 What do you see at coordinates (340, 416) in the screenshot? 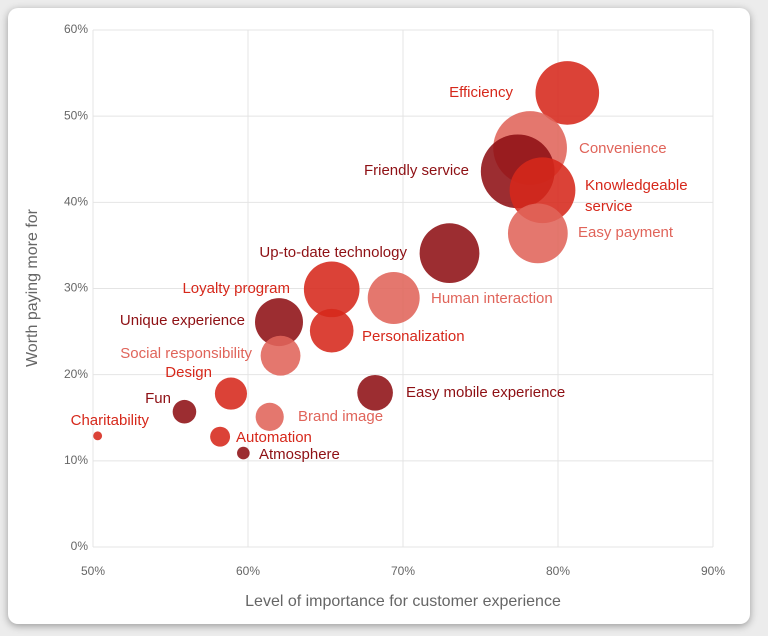
I see `bubble-label: Brand image` at bounding box center [340, 416].